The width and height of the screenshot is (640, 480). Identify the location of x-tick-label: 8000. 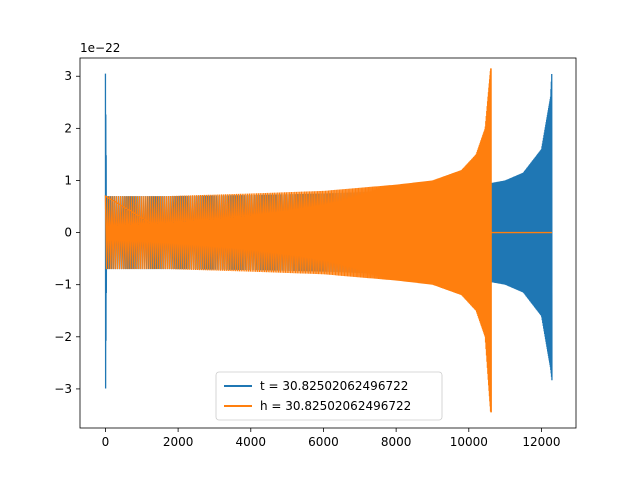
(396, 442).